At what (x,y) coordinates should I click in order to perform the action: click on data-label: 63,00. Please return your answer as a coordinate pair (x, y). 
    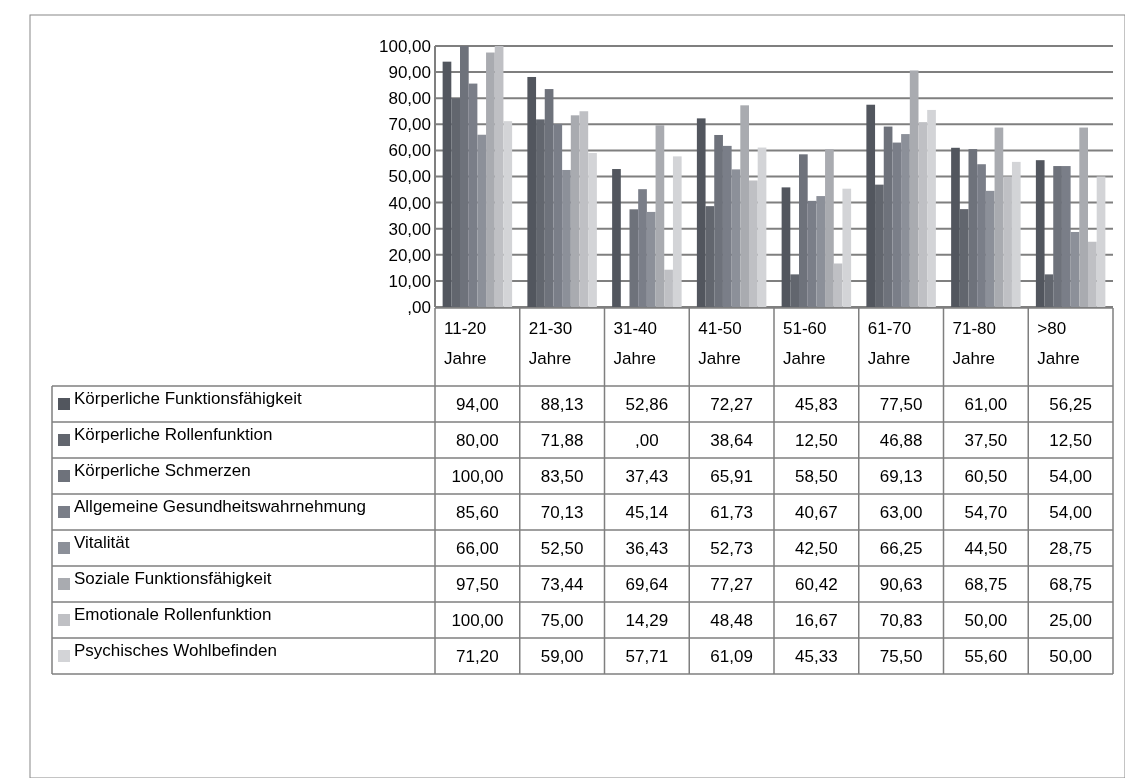
    Looking at the image, I should click on (901, 512).